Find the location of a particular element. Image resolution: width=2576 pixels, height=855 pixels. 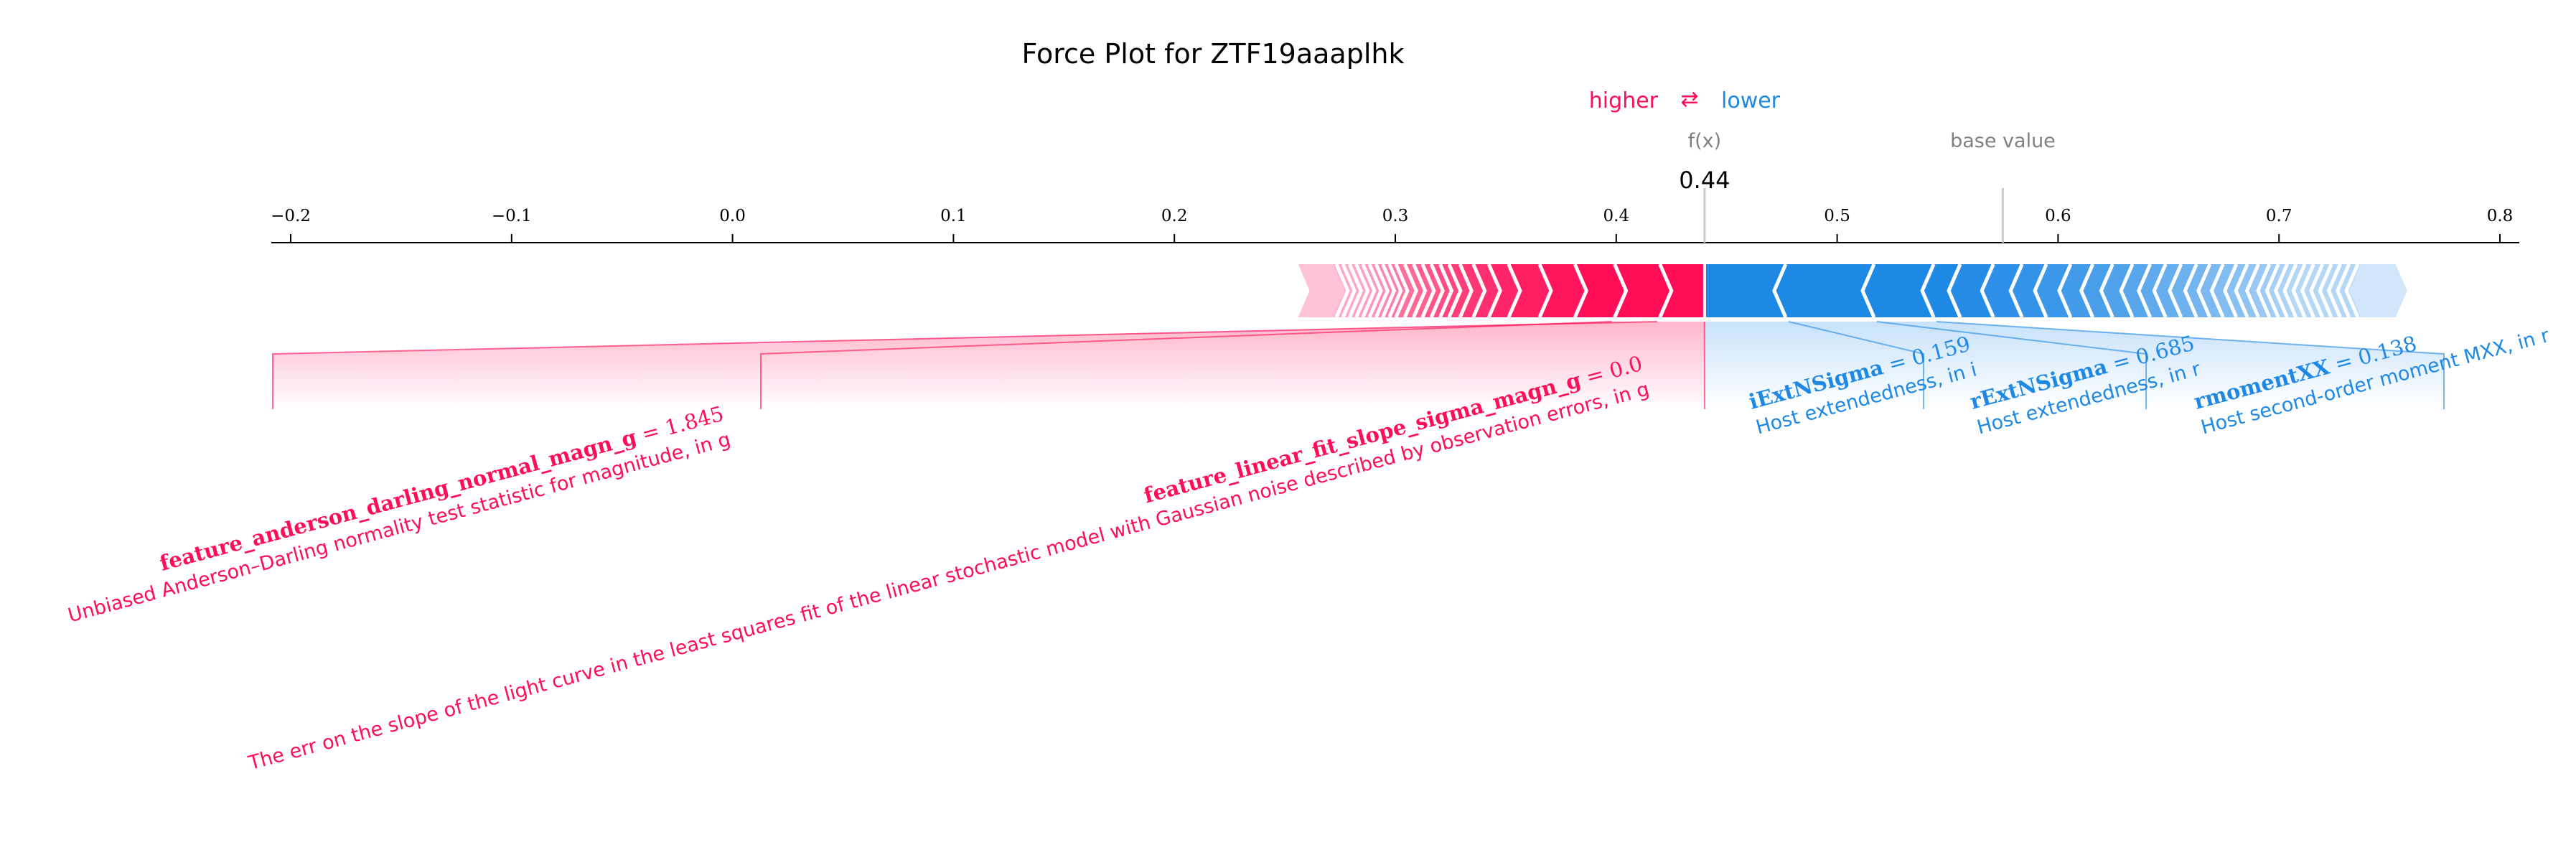

legend-lower: lower is located at coordinates (1751, 100).